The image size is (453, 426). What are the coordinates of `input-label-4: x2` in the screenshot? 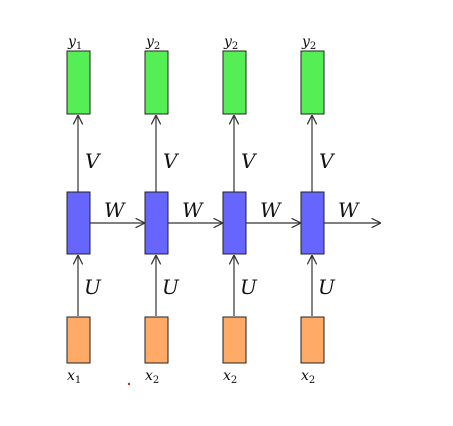 It's located at (308, 377).